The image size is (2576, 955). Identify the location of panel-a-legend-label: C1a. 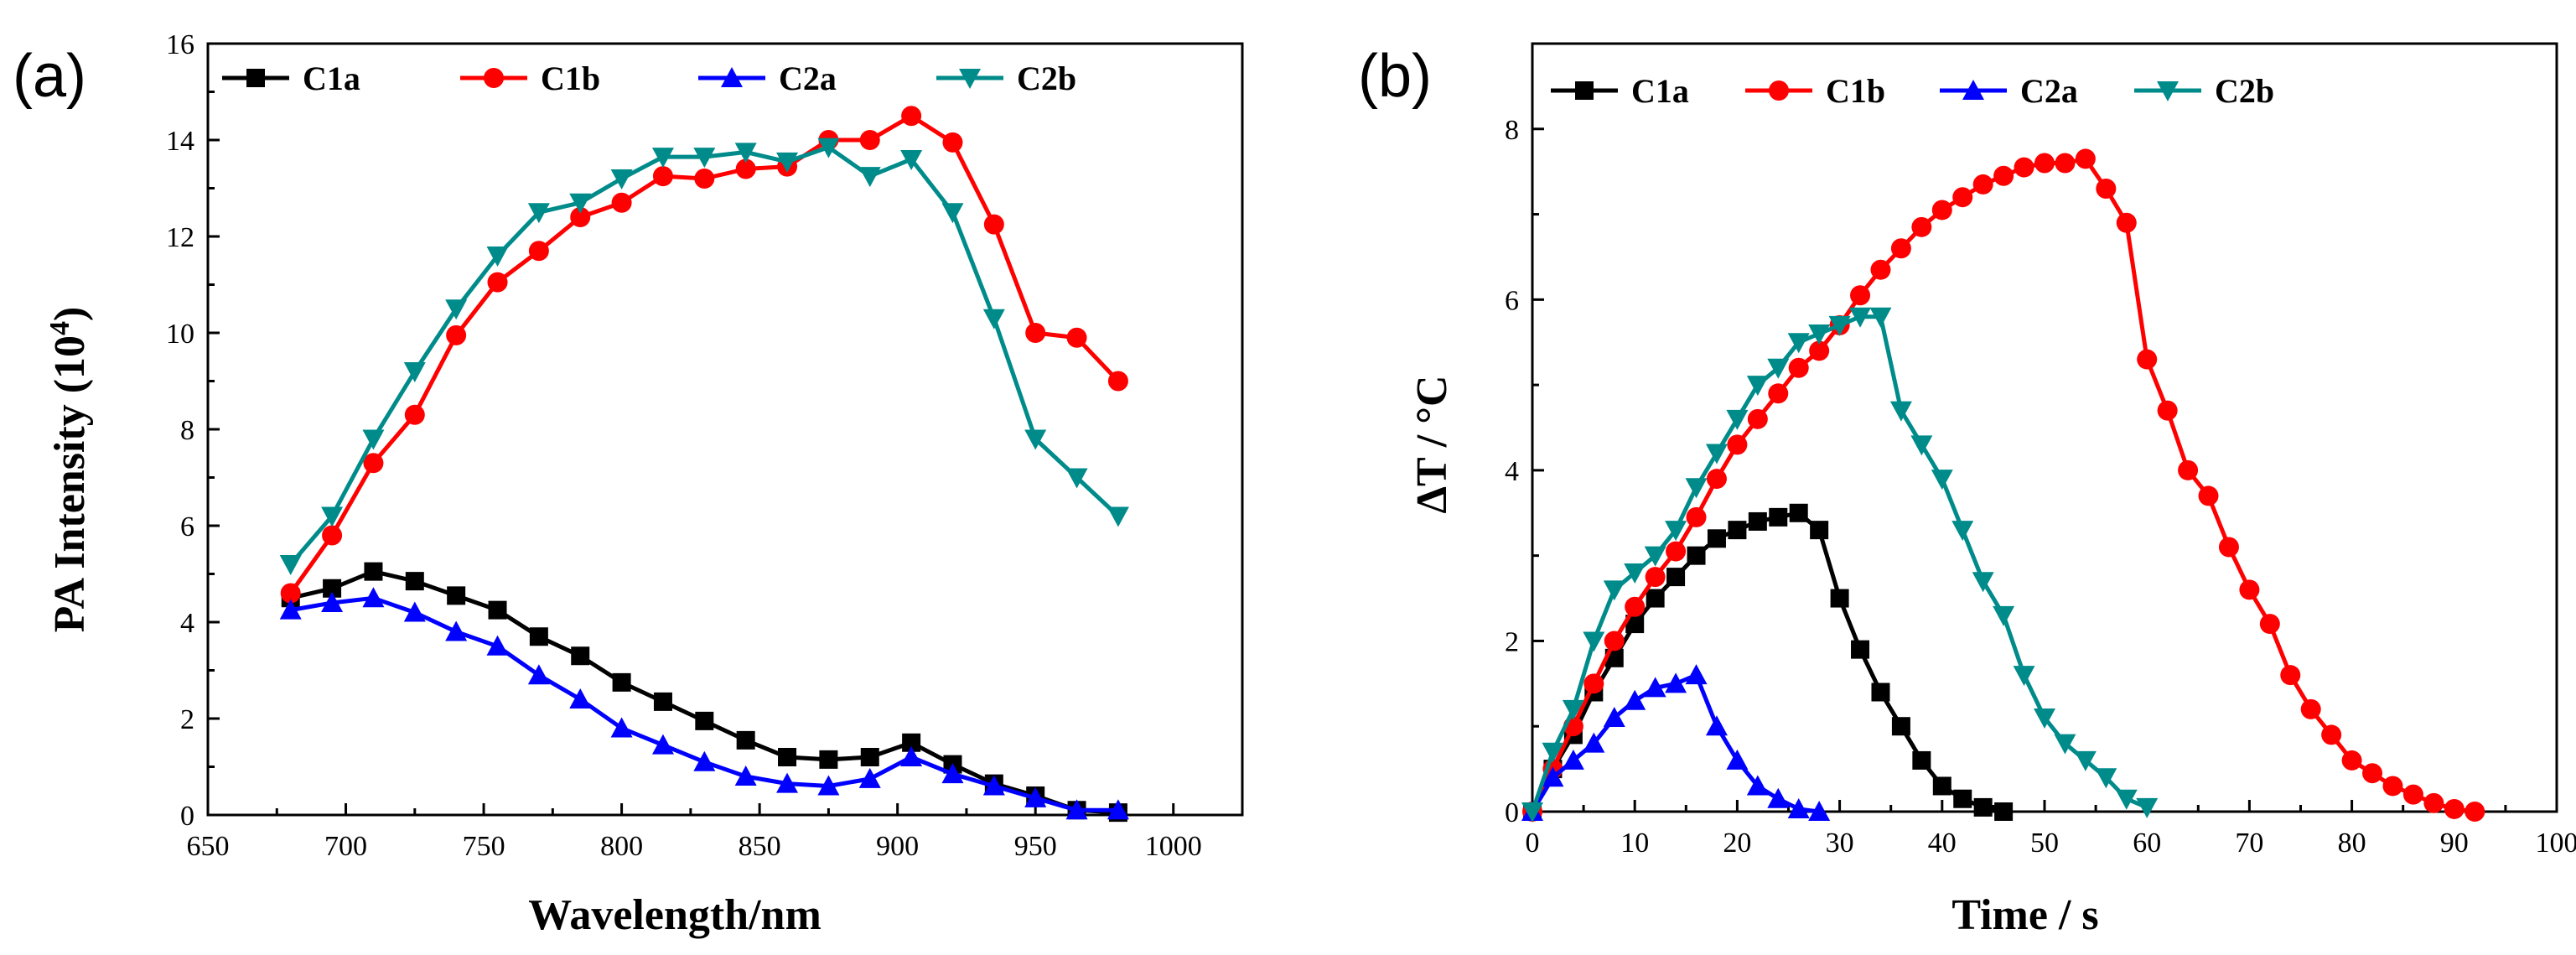
(331, 78).